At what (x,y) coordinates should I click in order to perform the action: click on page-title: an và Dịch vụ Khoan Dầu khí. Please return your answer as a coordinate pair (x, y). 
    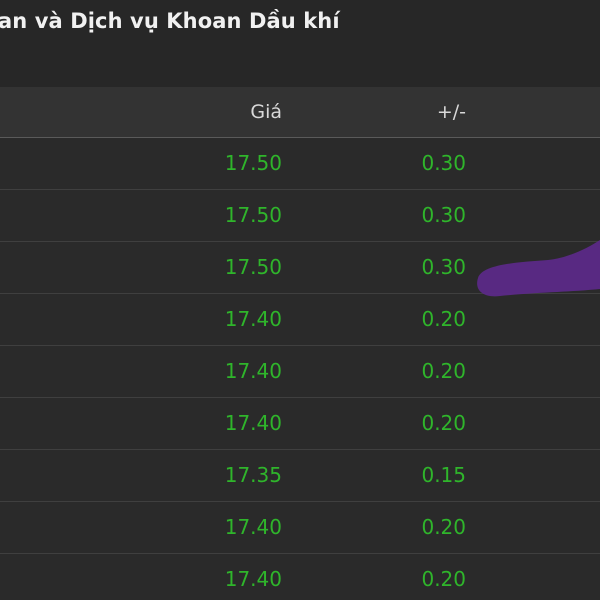
    Looking at the image, I should click on (170, 21).